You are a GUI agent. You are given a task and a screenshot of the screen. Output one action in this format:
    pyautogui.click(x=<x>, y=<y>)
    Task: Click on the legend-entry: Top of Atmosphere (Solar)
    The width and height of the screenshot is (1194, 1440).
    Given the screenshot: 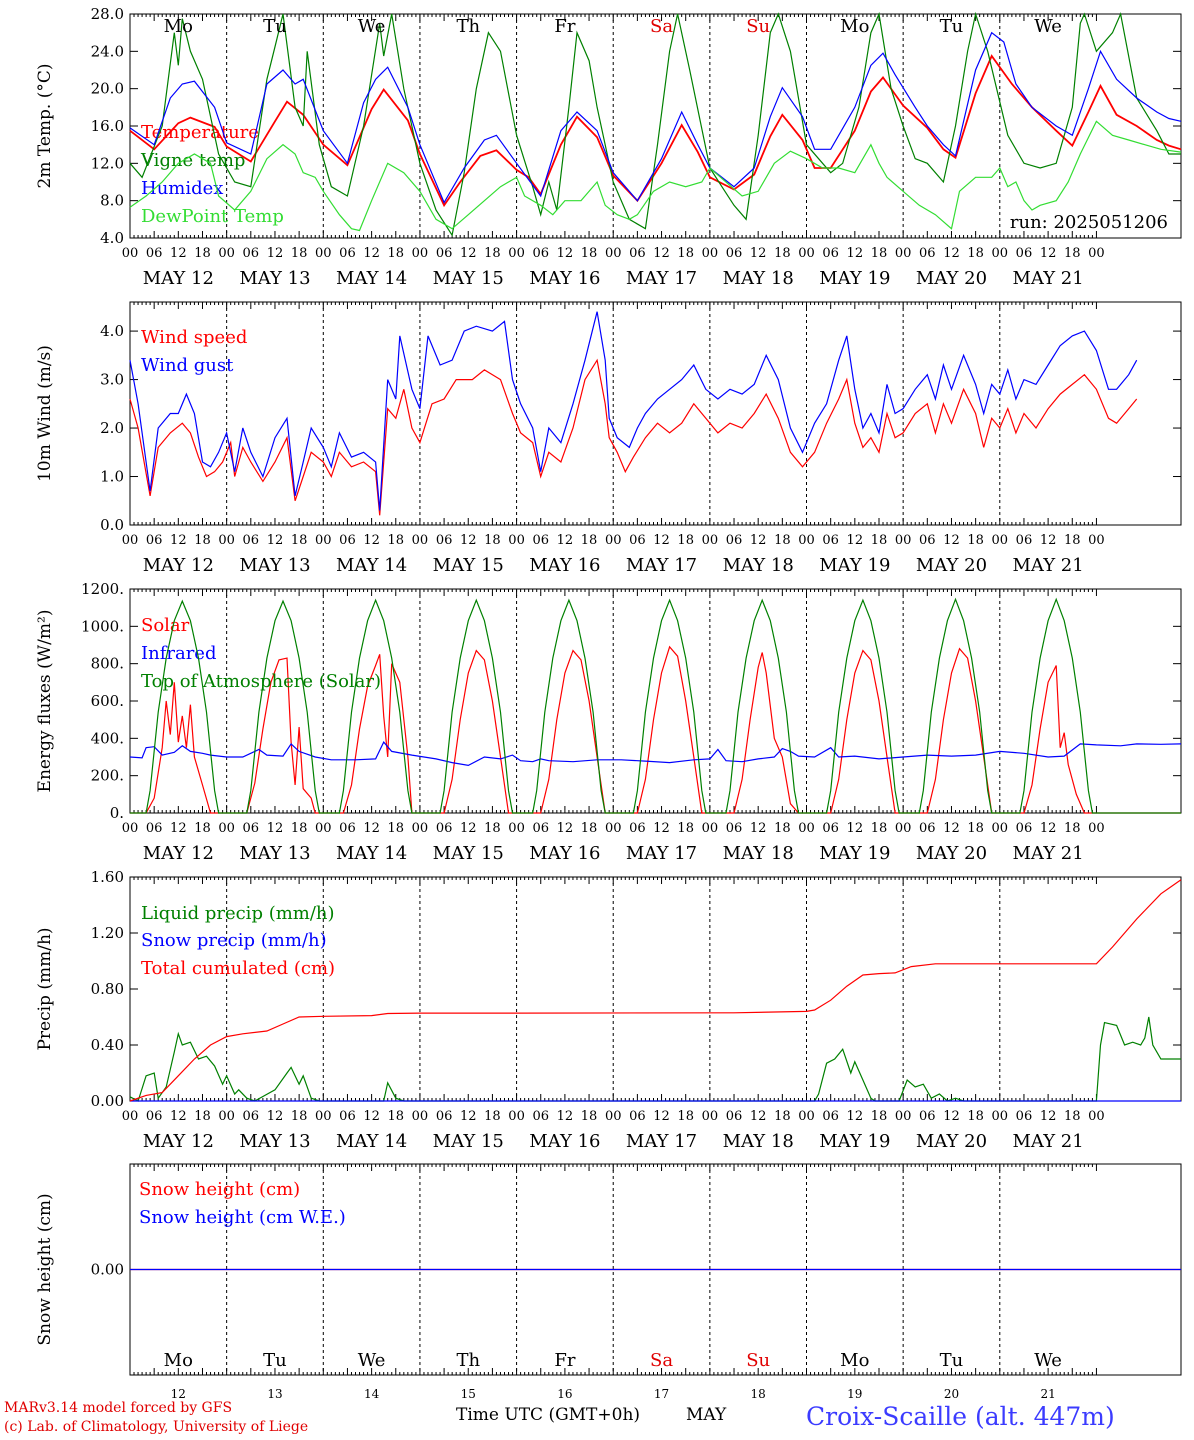 What is the action you would take?
    pyautogui.click(x=261, y=681)
    